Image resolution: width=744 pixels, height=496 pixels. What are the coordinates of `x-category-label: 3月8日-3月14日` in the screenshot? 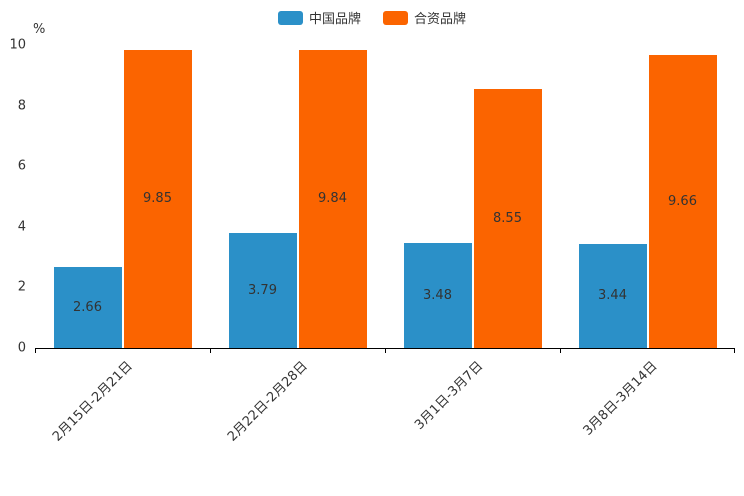 It's located at (620, 398).